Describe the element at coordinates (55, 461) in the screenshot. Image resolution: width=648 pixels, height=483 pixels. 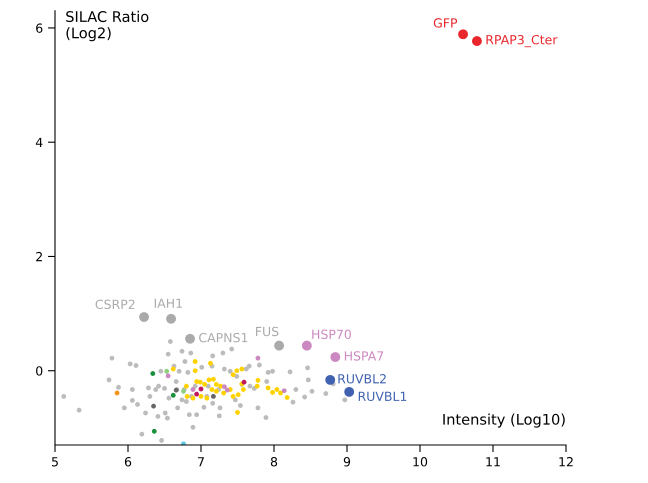
I see `x-tick-label: 5` at that location.